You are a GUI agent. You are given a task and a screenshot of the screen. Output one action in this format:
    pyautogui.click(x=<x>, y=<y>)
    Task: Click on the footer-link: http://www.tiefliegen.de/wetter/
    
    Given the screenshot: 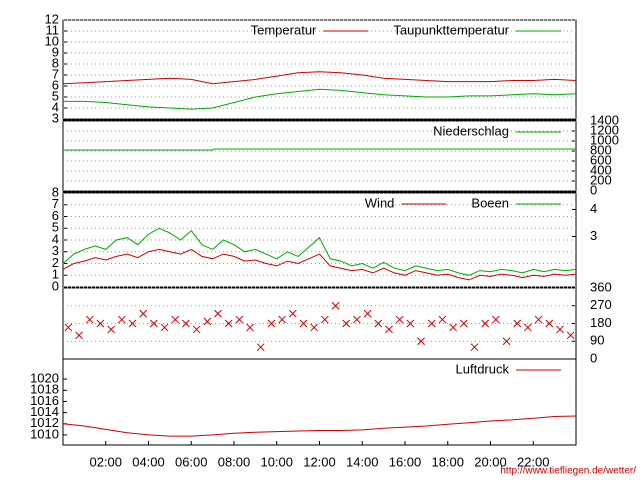 What is the action you would take?
    pyautogui.click(x=568, y=471)
    